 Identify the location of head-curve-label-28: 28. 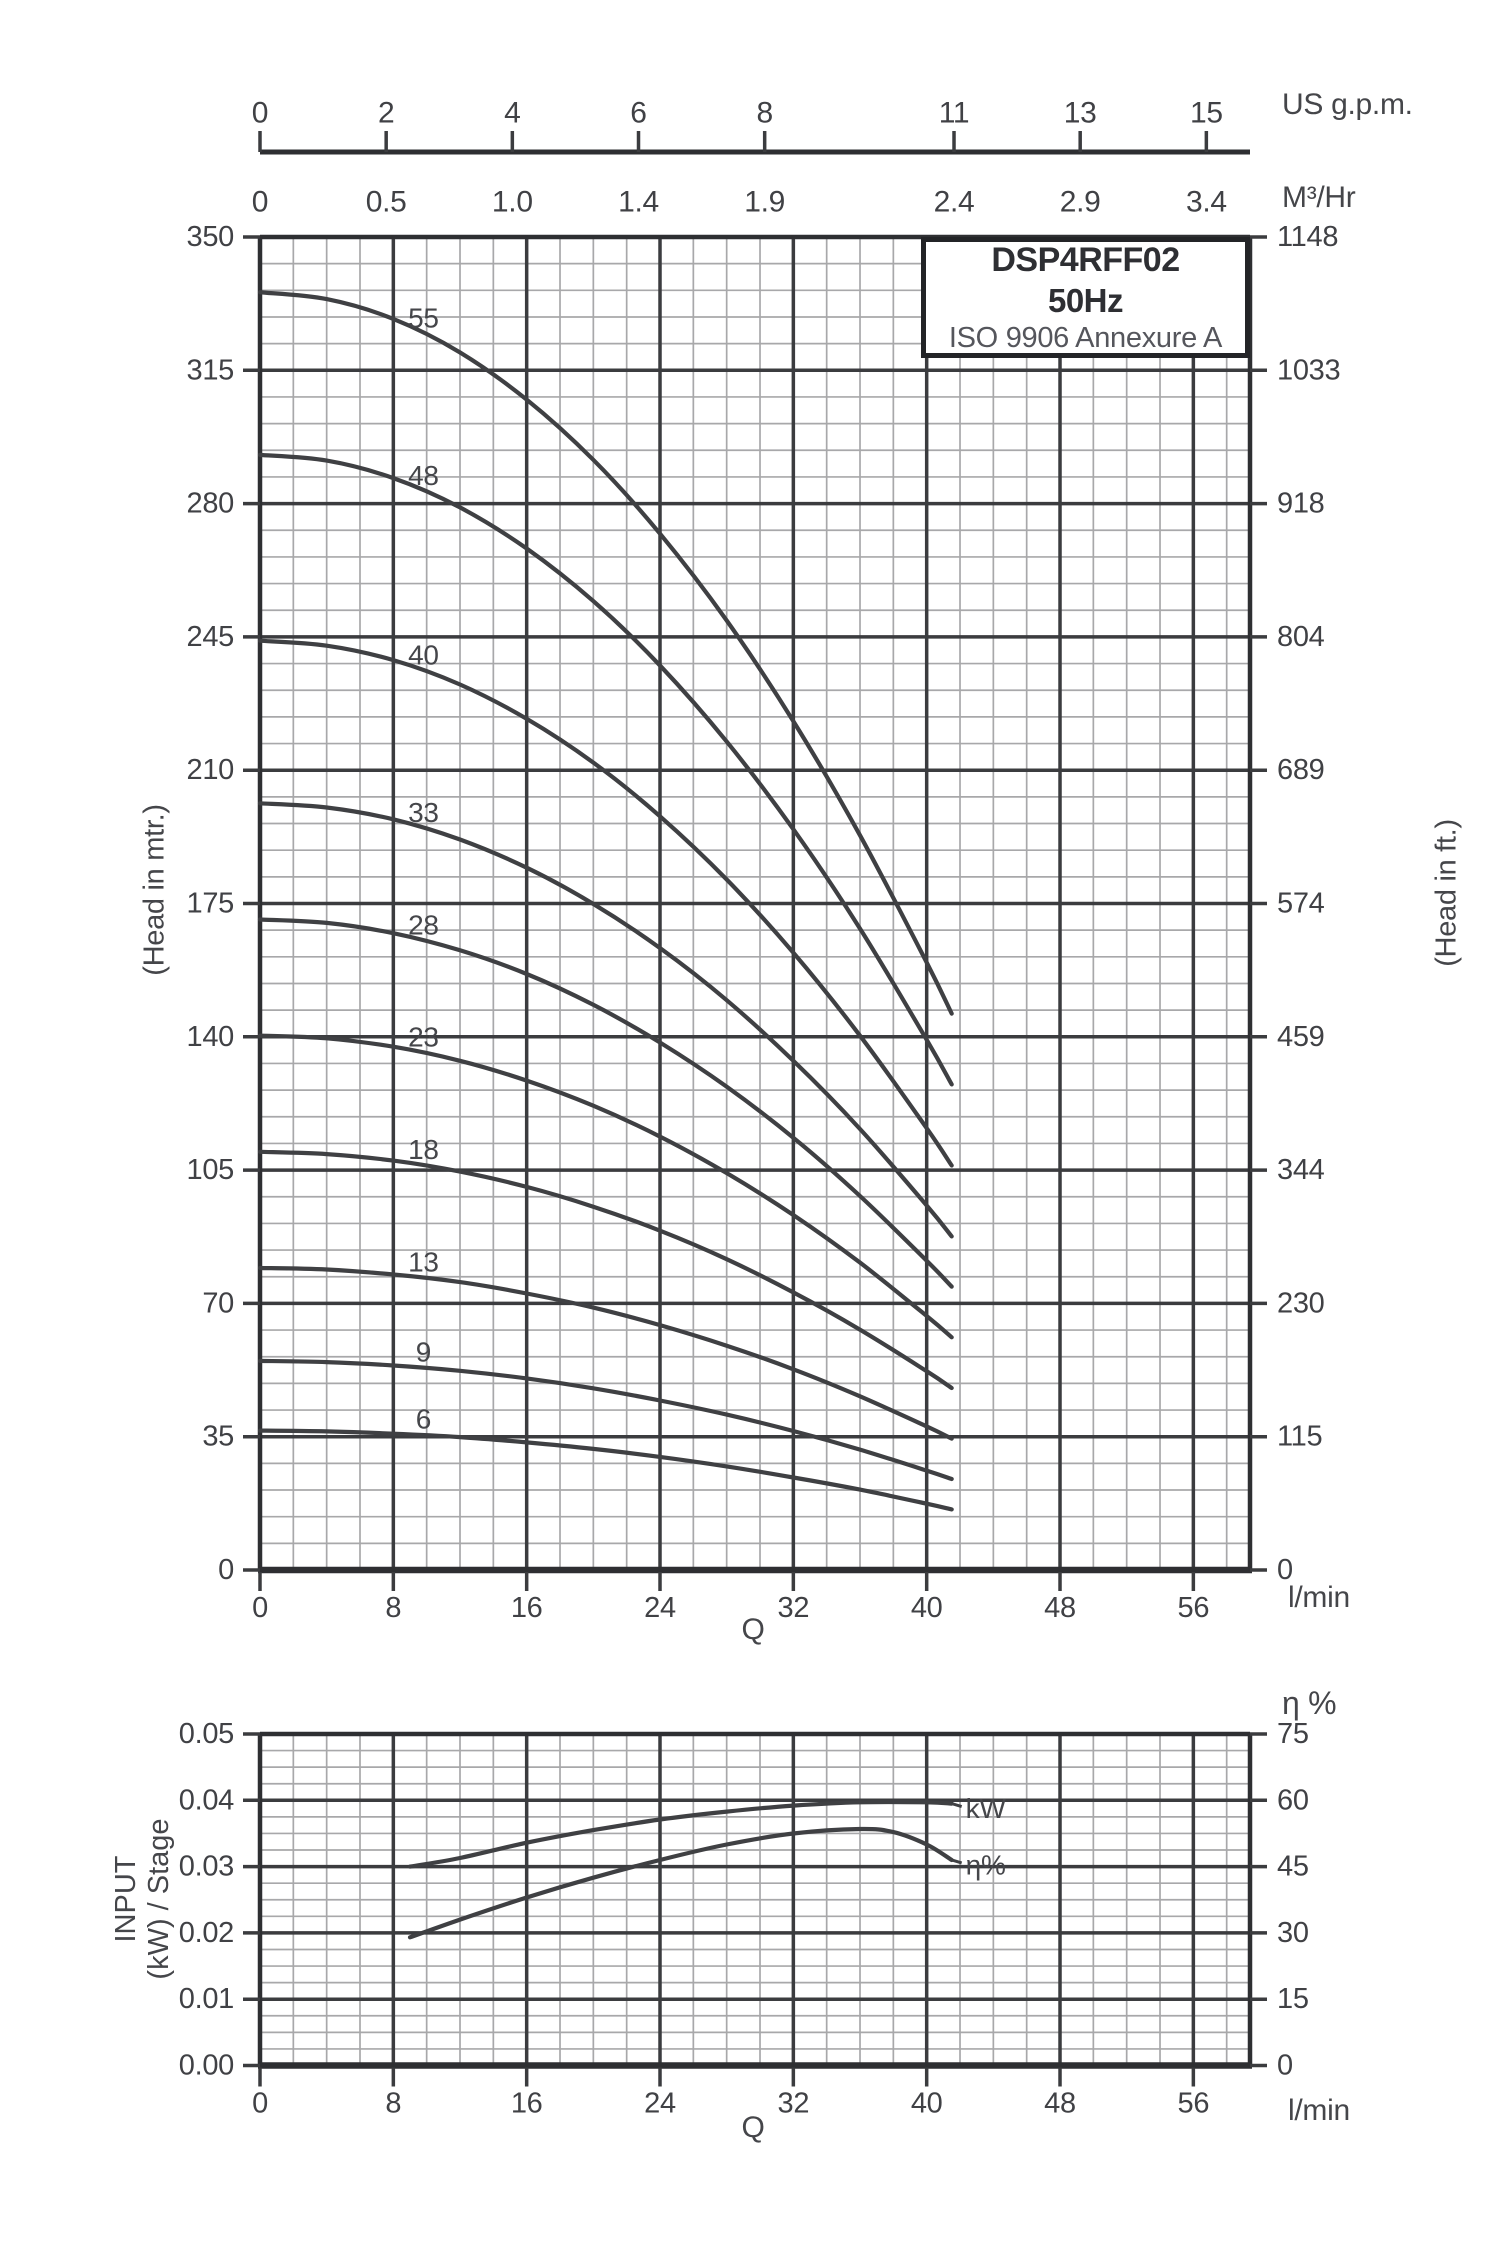
(423, 924).